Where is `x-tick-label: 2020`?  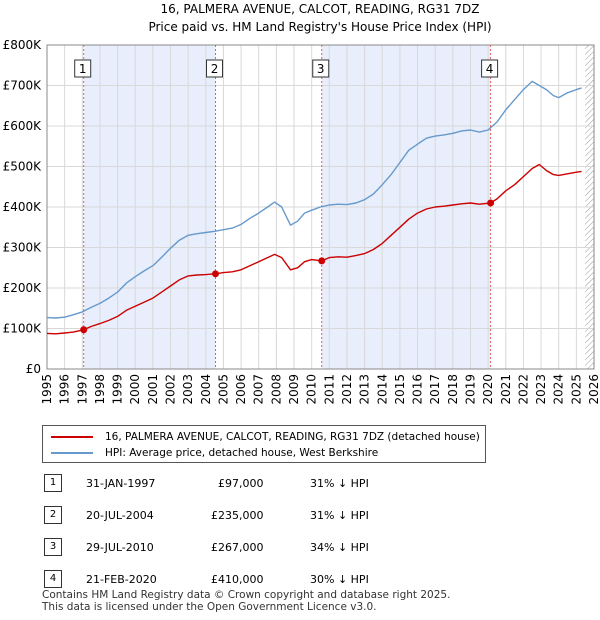
x-tick-label: 2020 is located at coordinates (488, 389).